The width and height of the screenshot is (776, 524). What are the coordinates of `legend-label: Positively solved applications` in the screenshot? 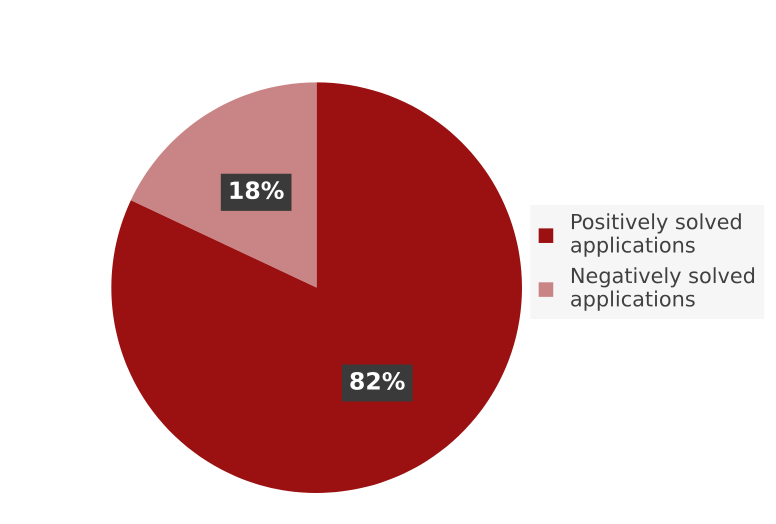 It's located at (656, 235).